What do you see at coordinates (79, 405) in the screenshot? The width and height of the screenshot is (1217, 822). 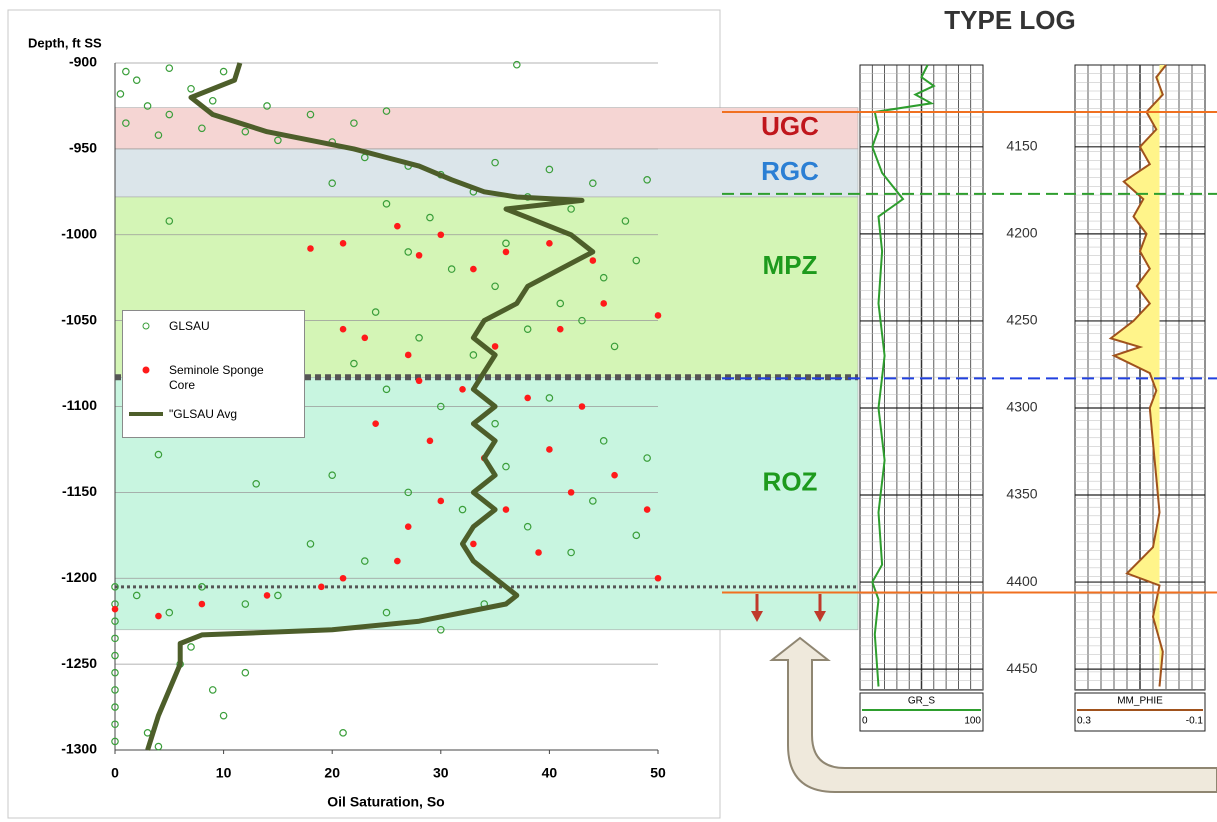 I see `y-tick-label: -1100` at bounding box center [79, 405].